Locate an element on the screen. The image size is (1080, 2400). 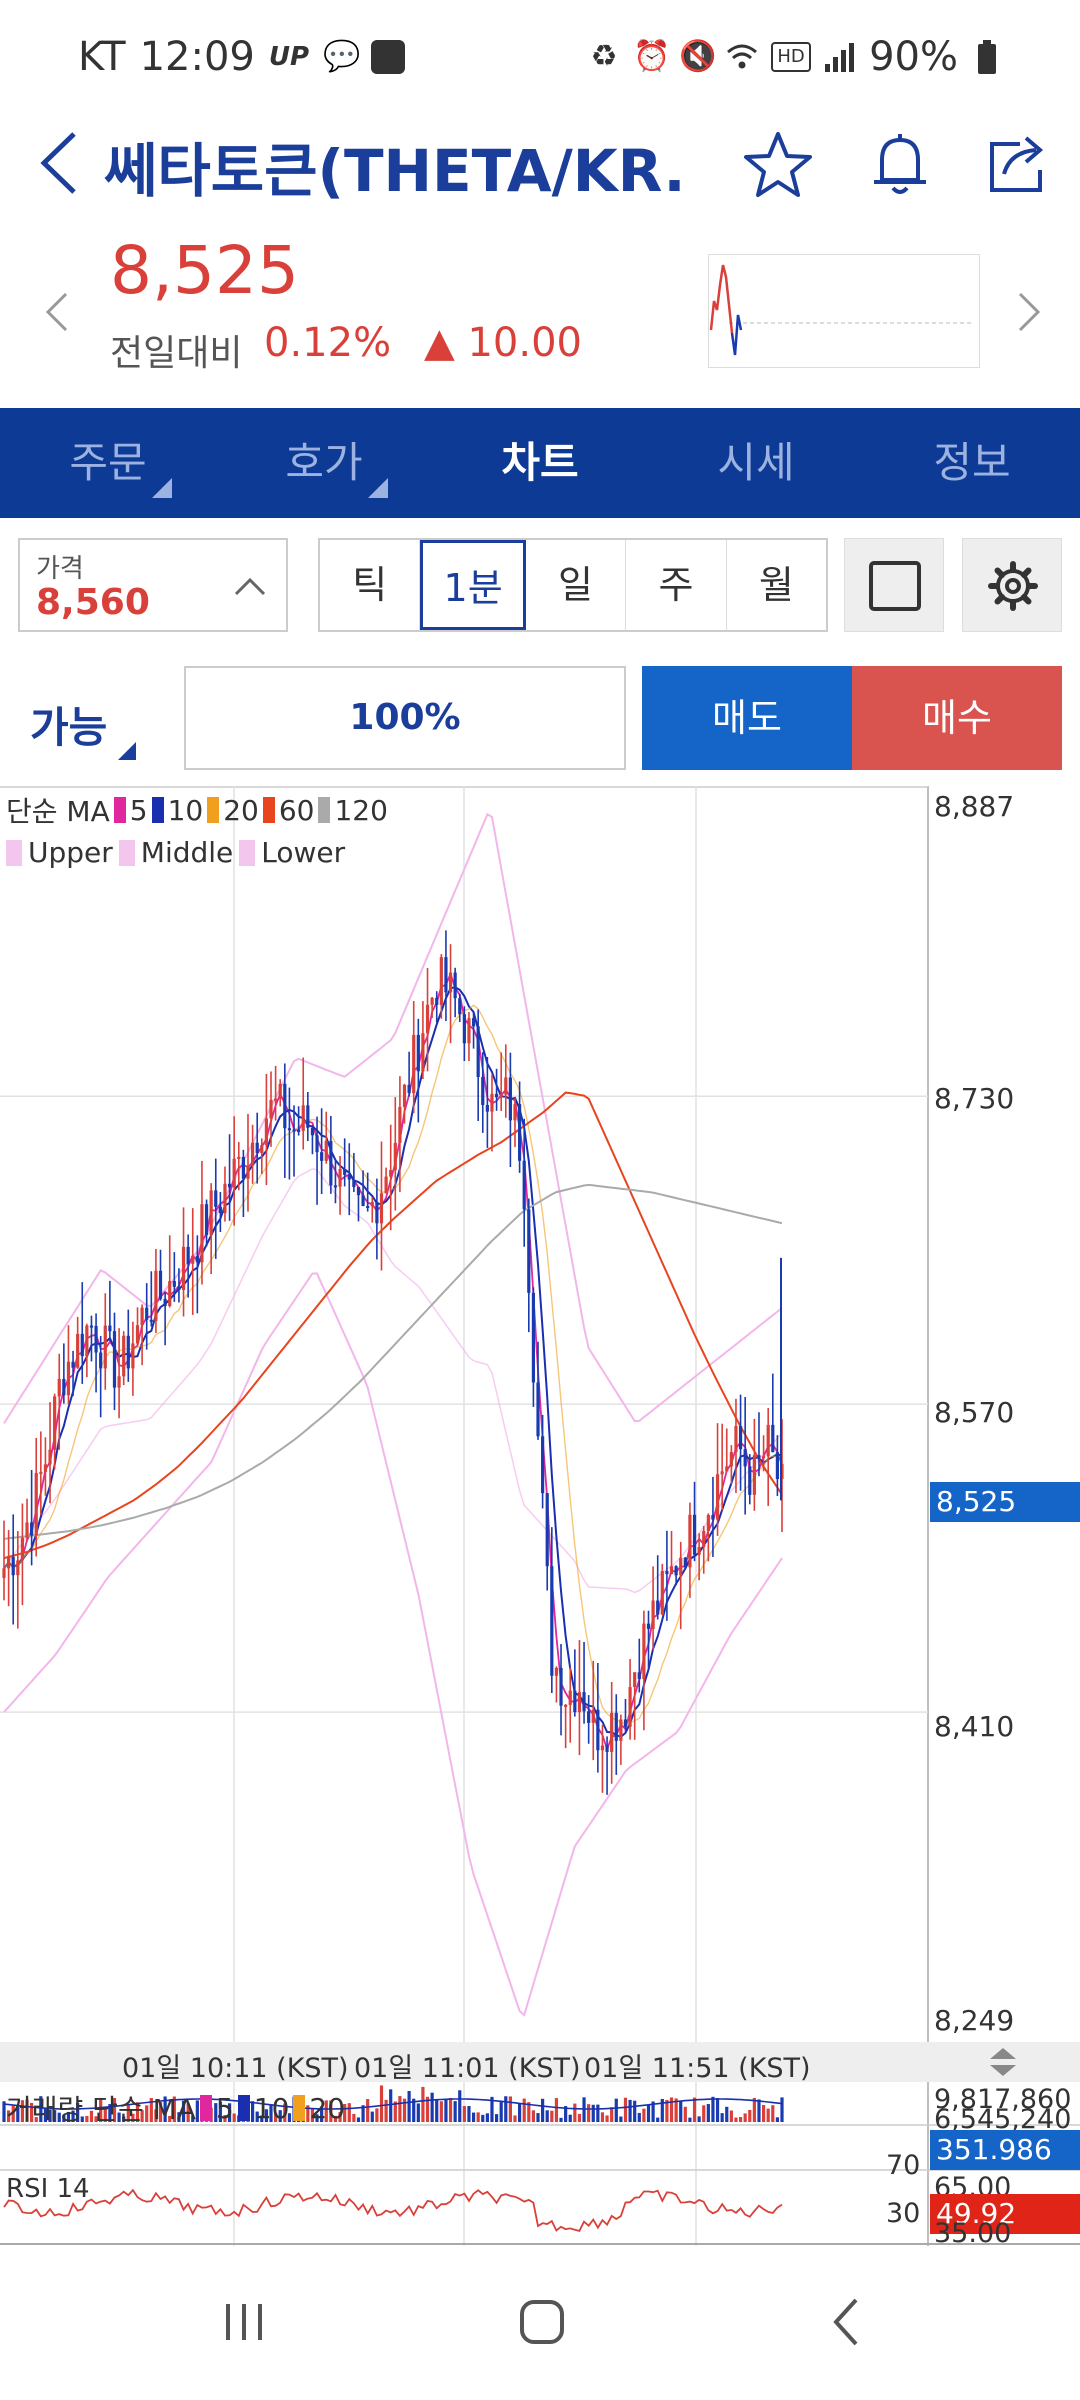
change-amount: ▲ 10.00 is located at coordinates (503, 343).